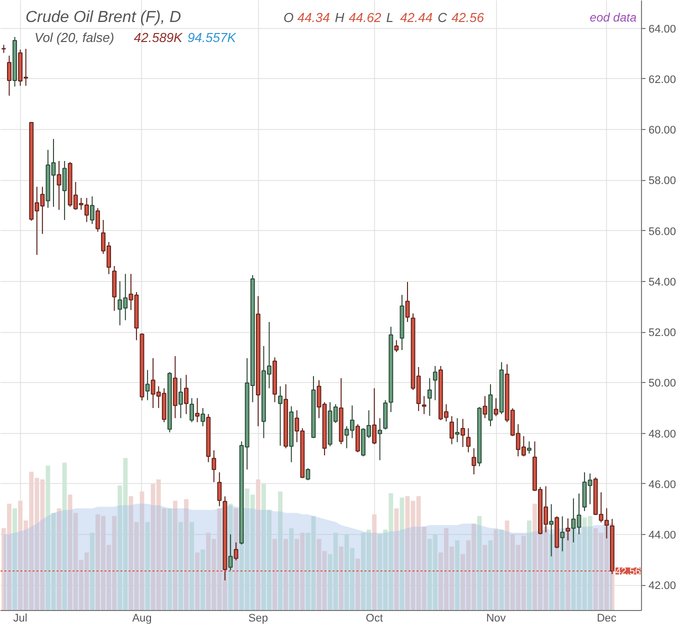  What do you see at coordinates (74, 37) in the screenshot?
I see `annotation: Vol (20, false)` at bounding box center [74, 37].